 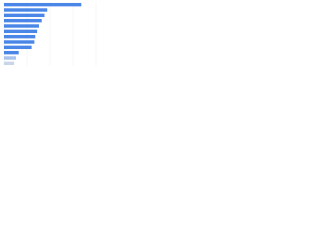 I want to click on chart, so click(x=50, y=34).